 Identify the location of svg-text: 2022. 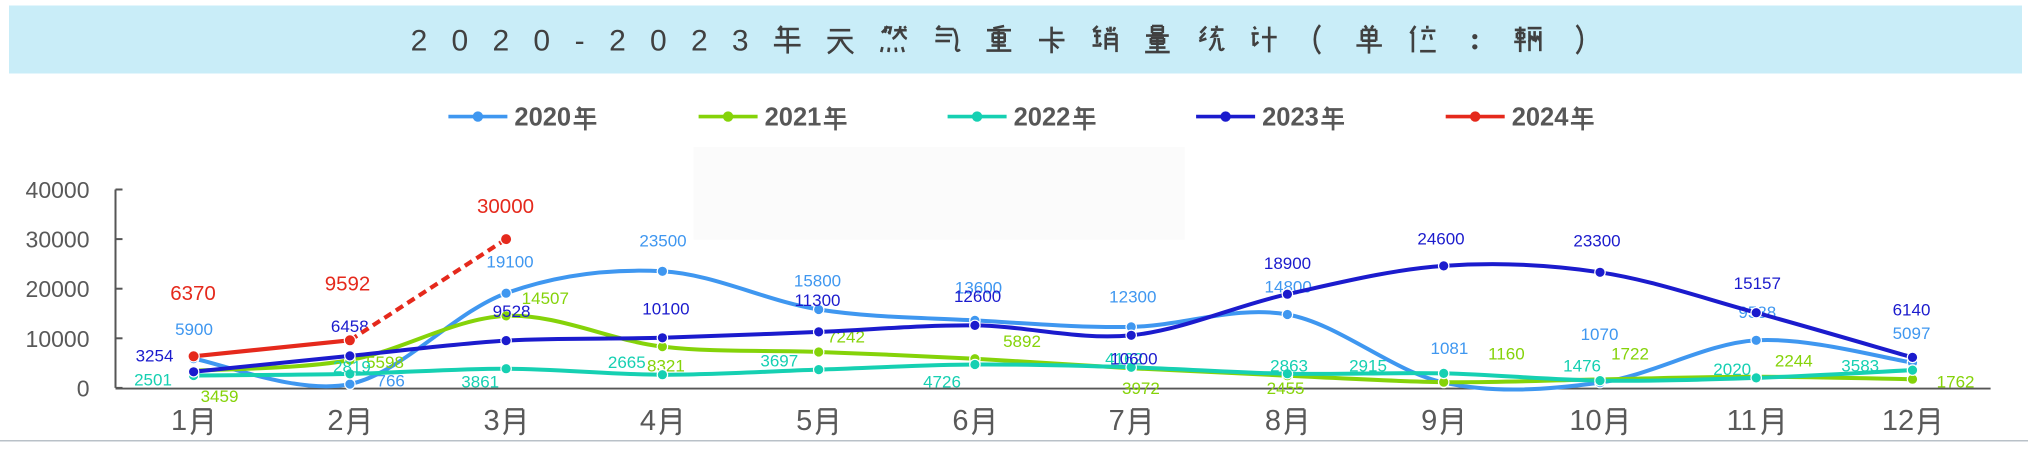
(1042, 118).